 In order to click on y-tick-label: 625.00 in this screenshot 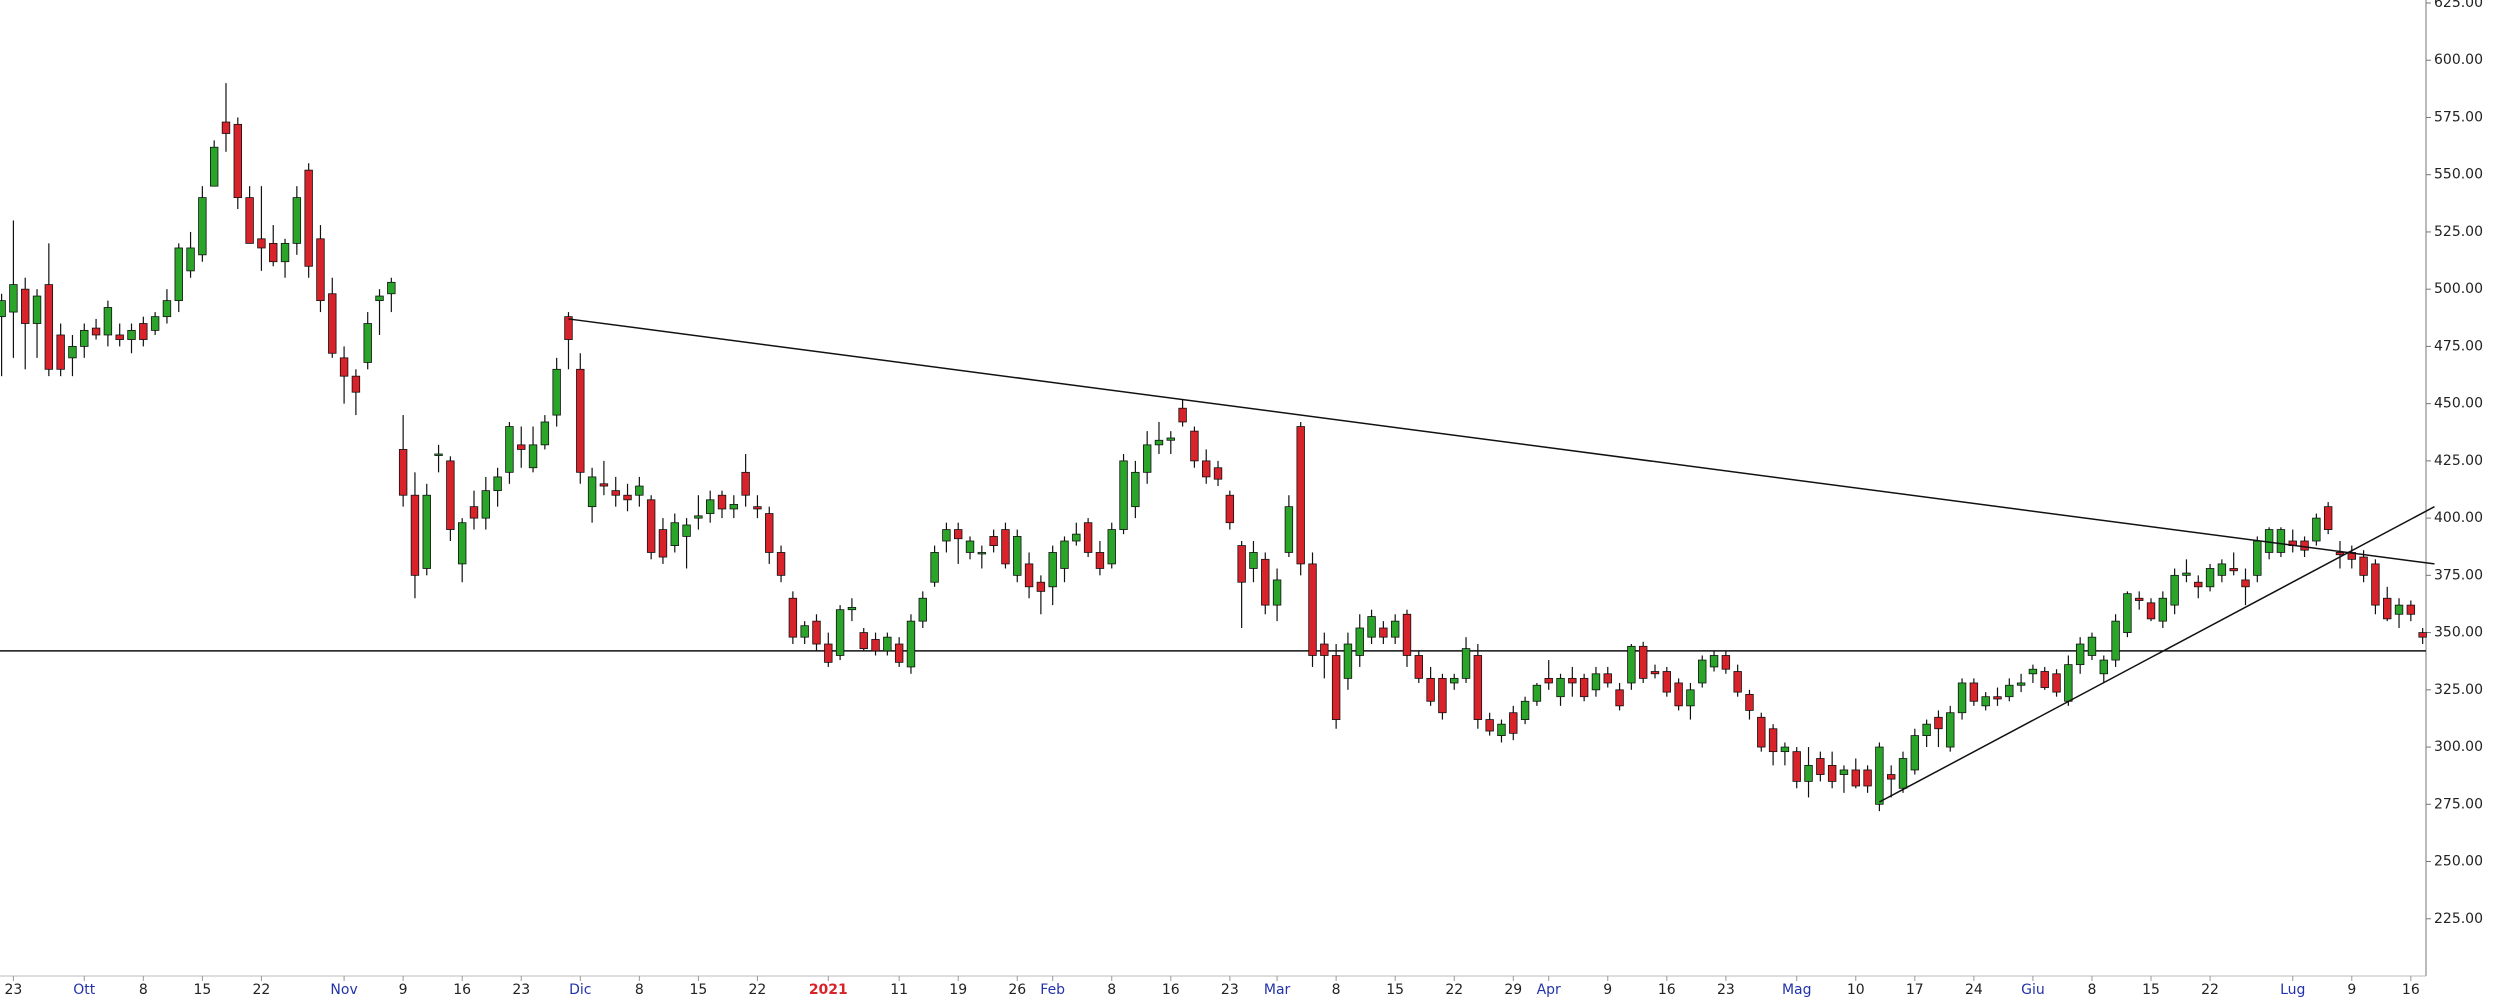, I will do `click(2458, 5)`.